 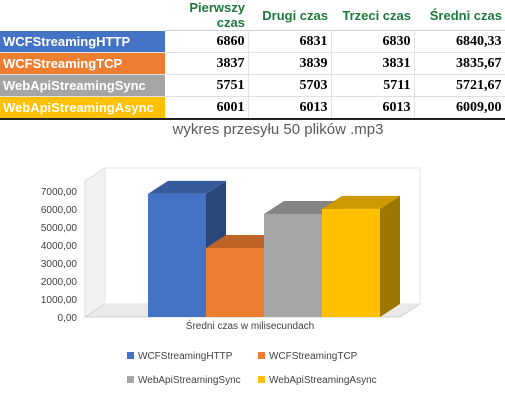 I want to click on row-label: WCFStreamingTCP, so click(x=82, y=63).